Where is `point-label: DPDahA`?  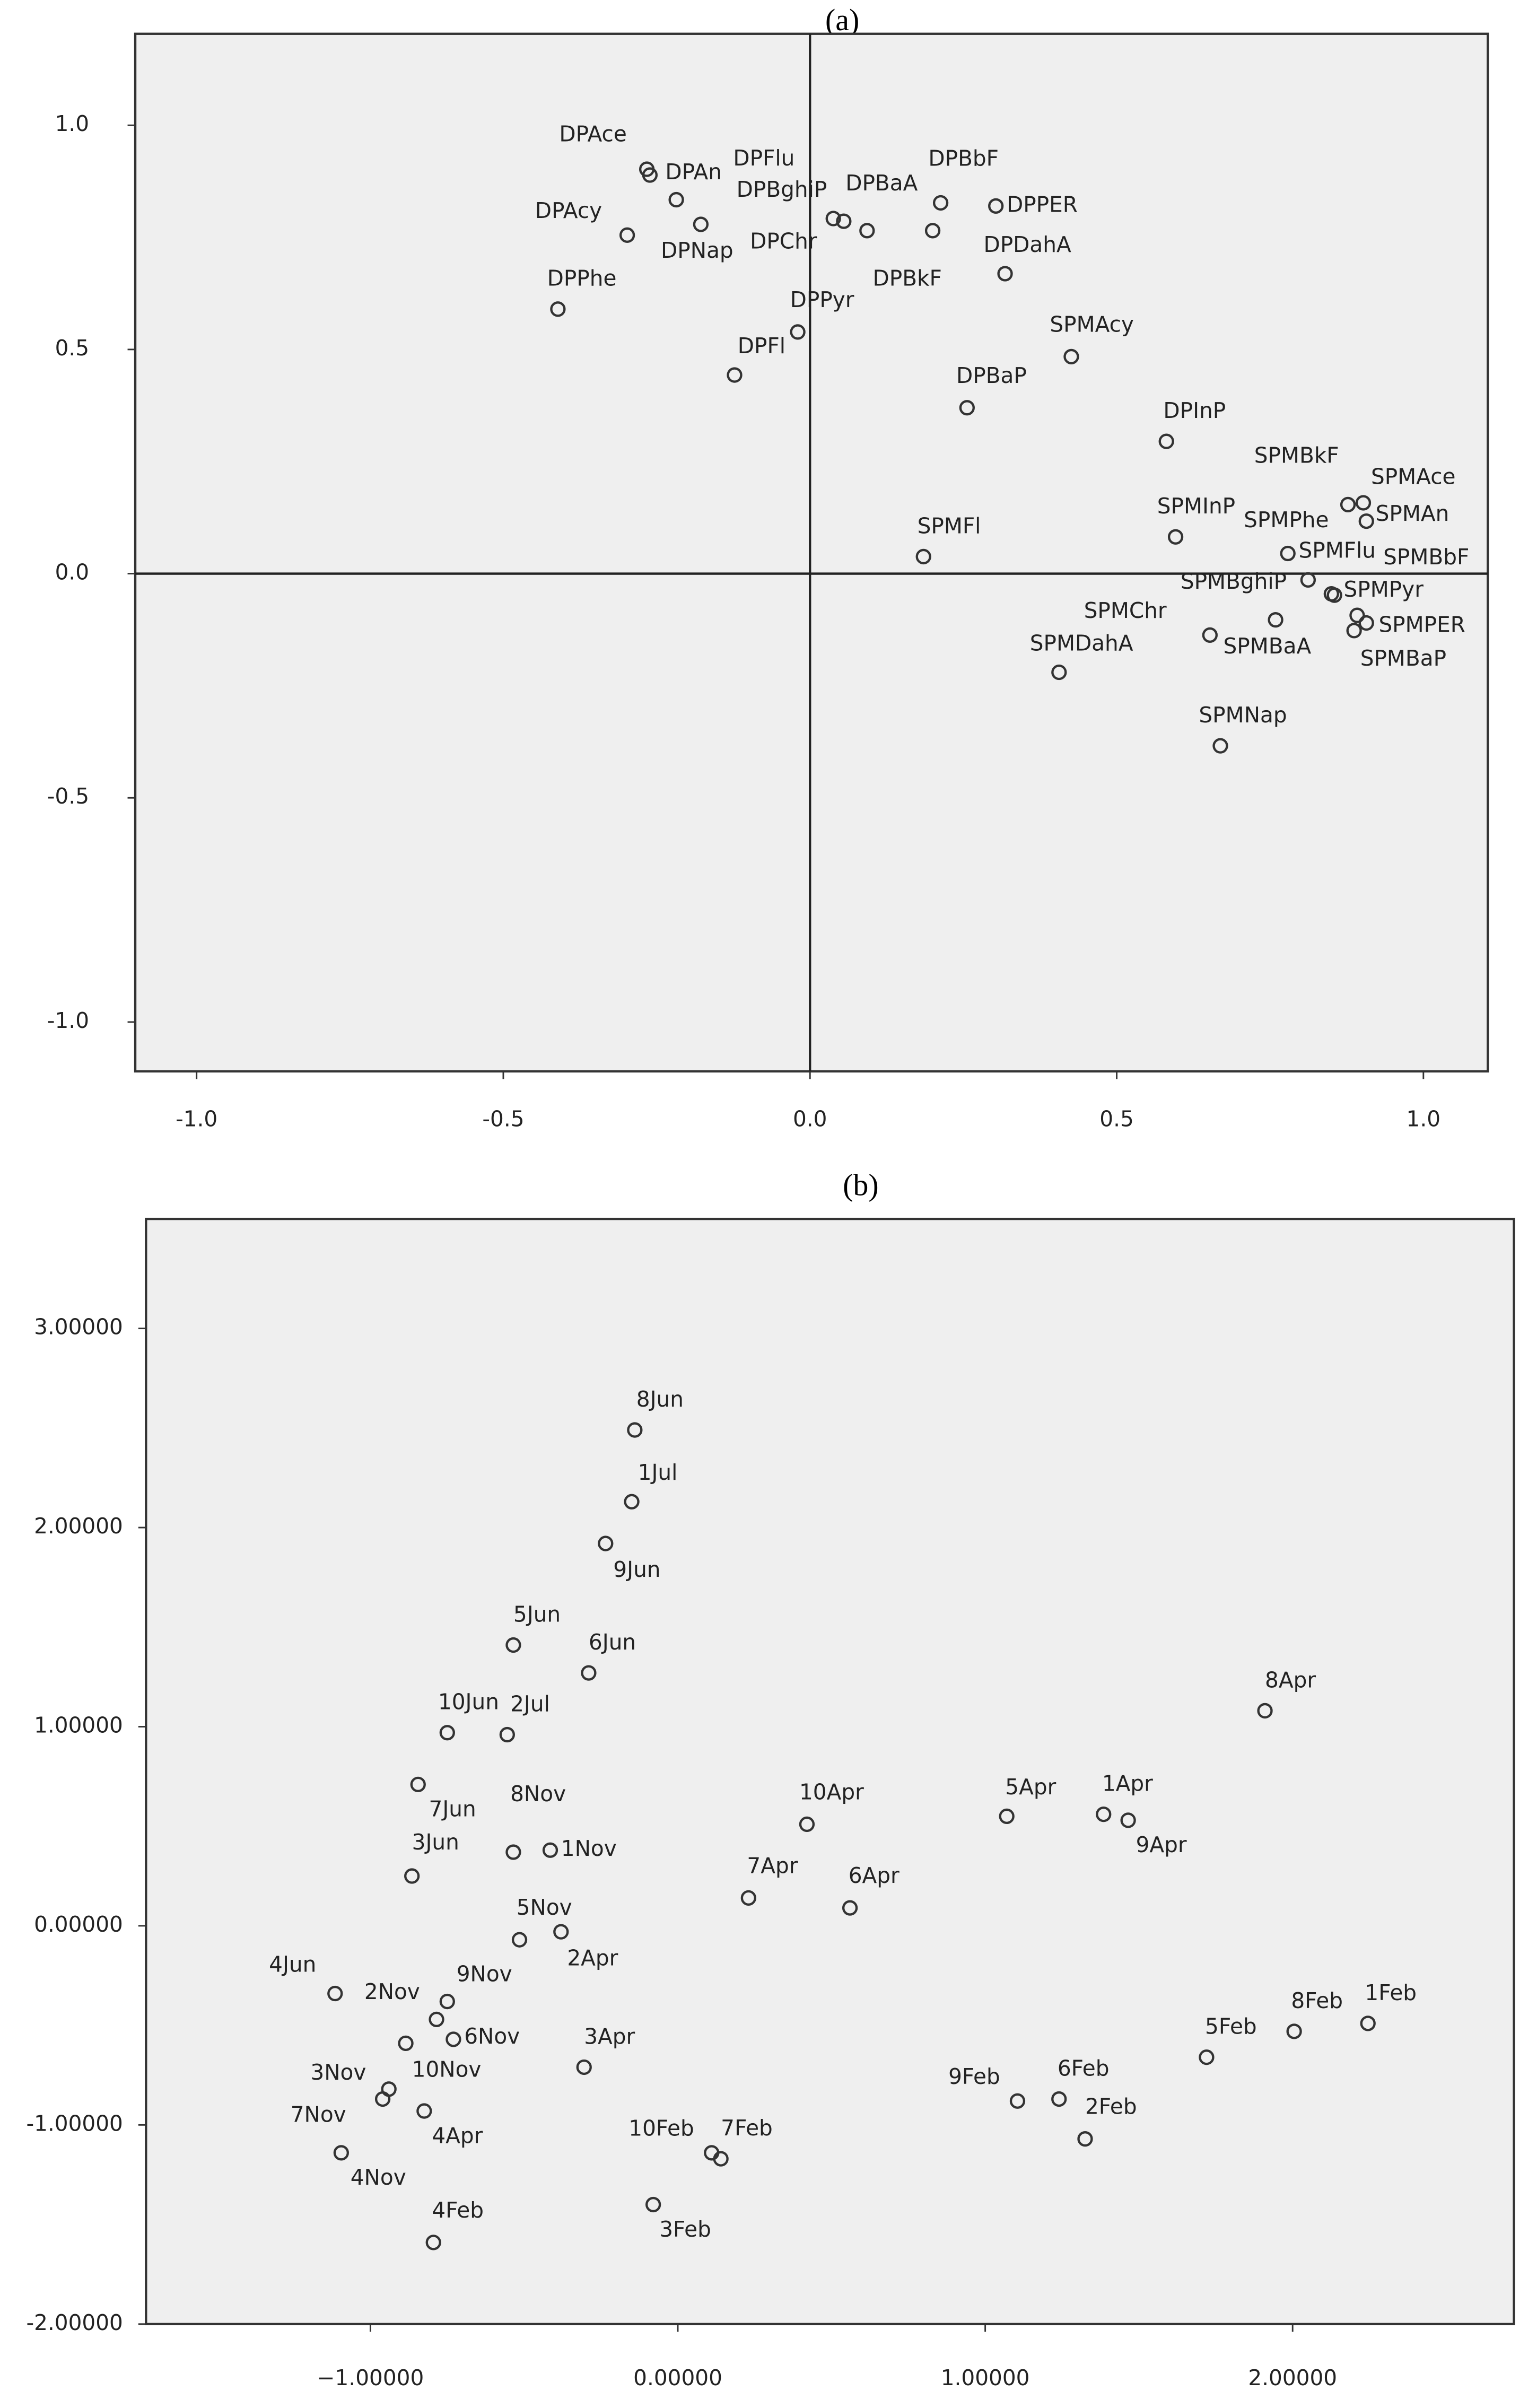
point-label: DPDahA is located at coordinates (1027, 244).